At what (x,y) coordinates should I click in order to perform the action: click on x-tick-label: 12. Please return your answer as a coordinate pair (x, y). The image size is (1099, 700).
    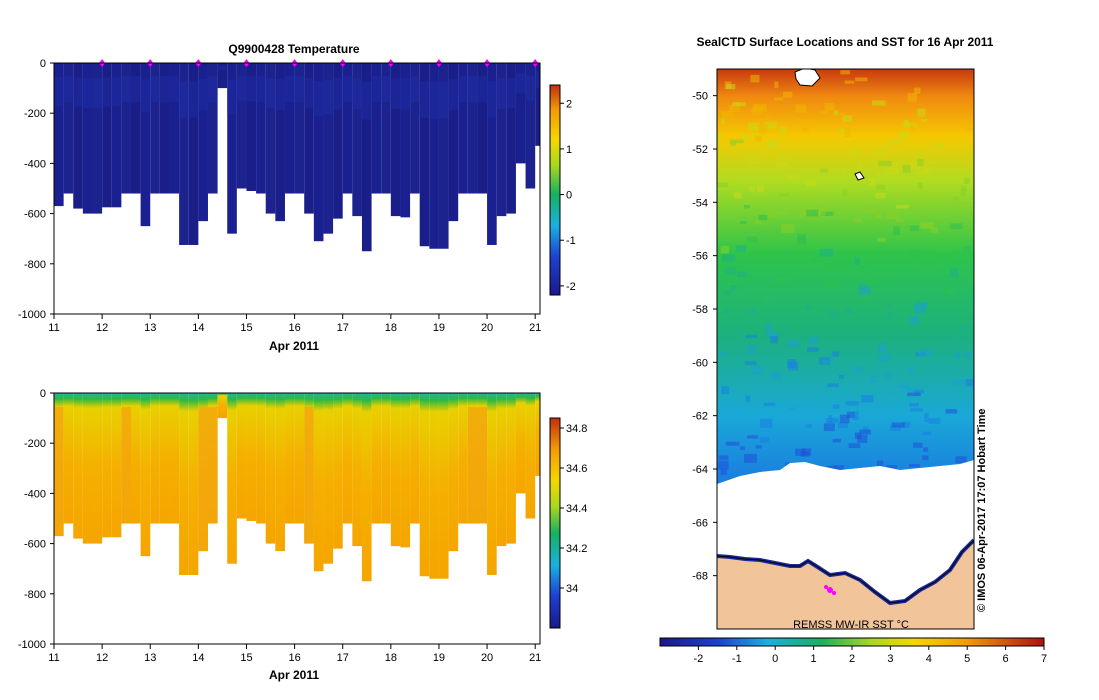
    Looking at the image, I should click on (102, 658).